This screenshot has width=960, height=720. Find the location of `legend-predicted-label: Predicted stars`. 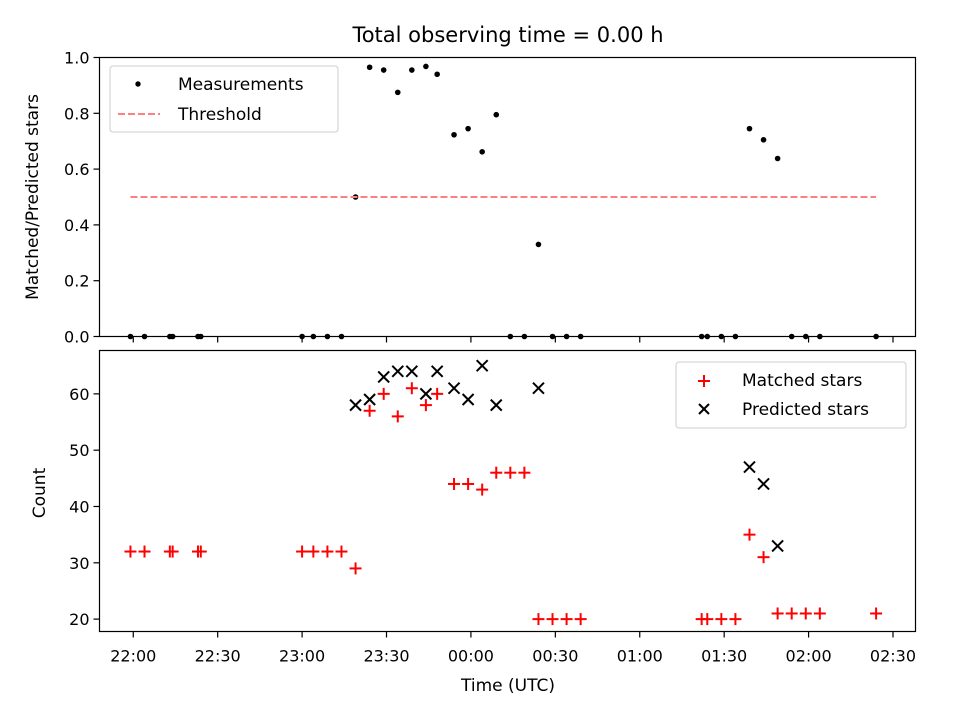

legend-predicted-label: Predicted stars is located at coordinates (805, 410).